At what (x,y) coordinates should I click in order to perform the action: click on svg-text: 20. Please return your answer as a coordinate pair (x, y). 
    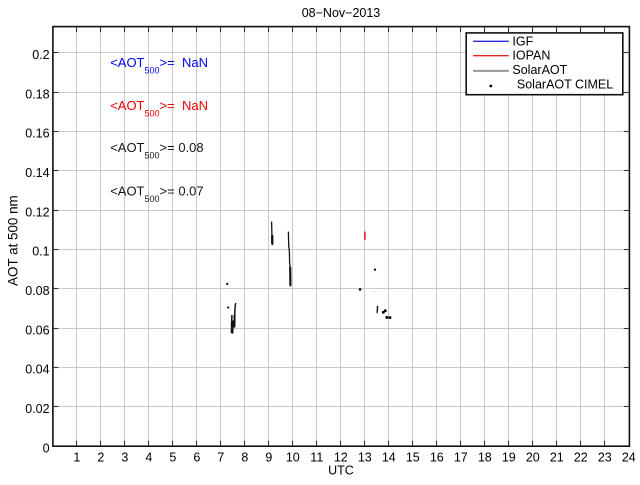
    Looking at the image, I should click on (533, 457).